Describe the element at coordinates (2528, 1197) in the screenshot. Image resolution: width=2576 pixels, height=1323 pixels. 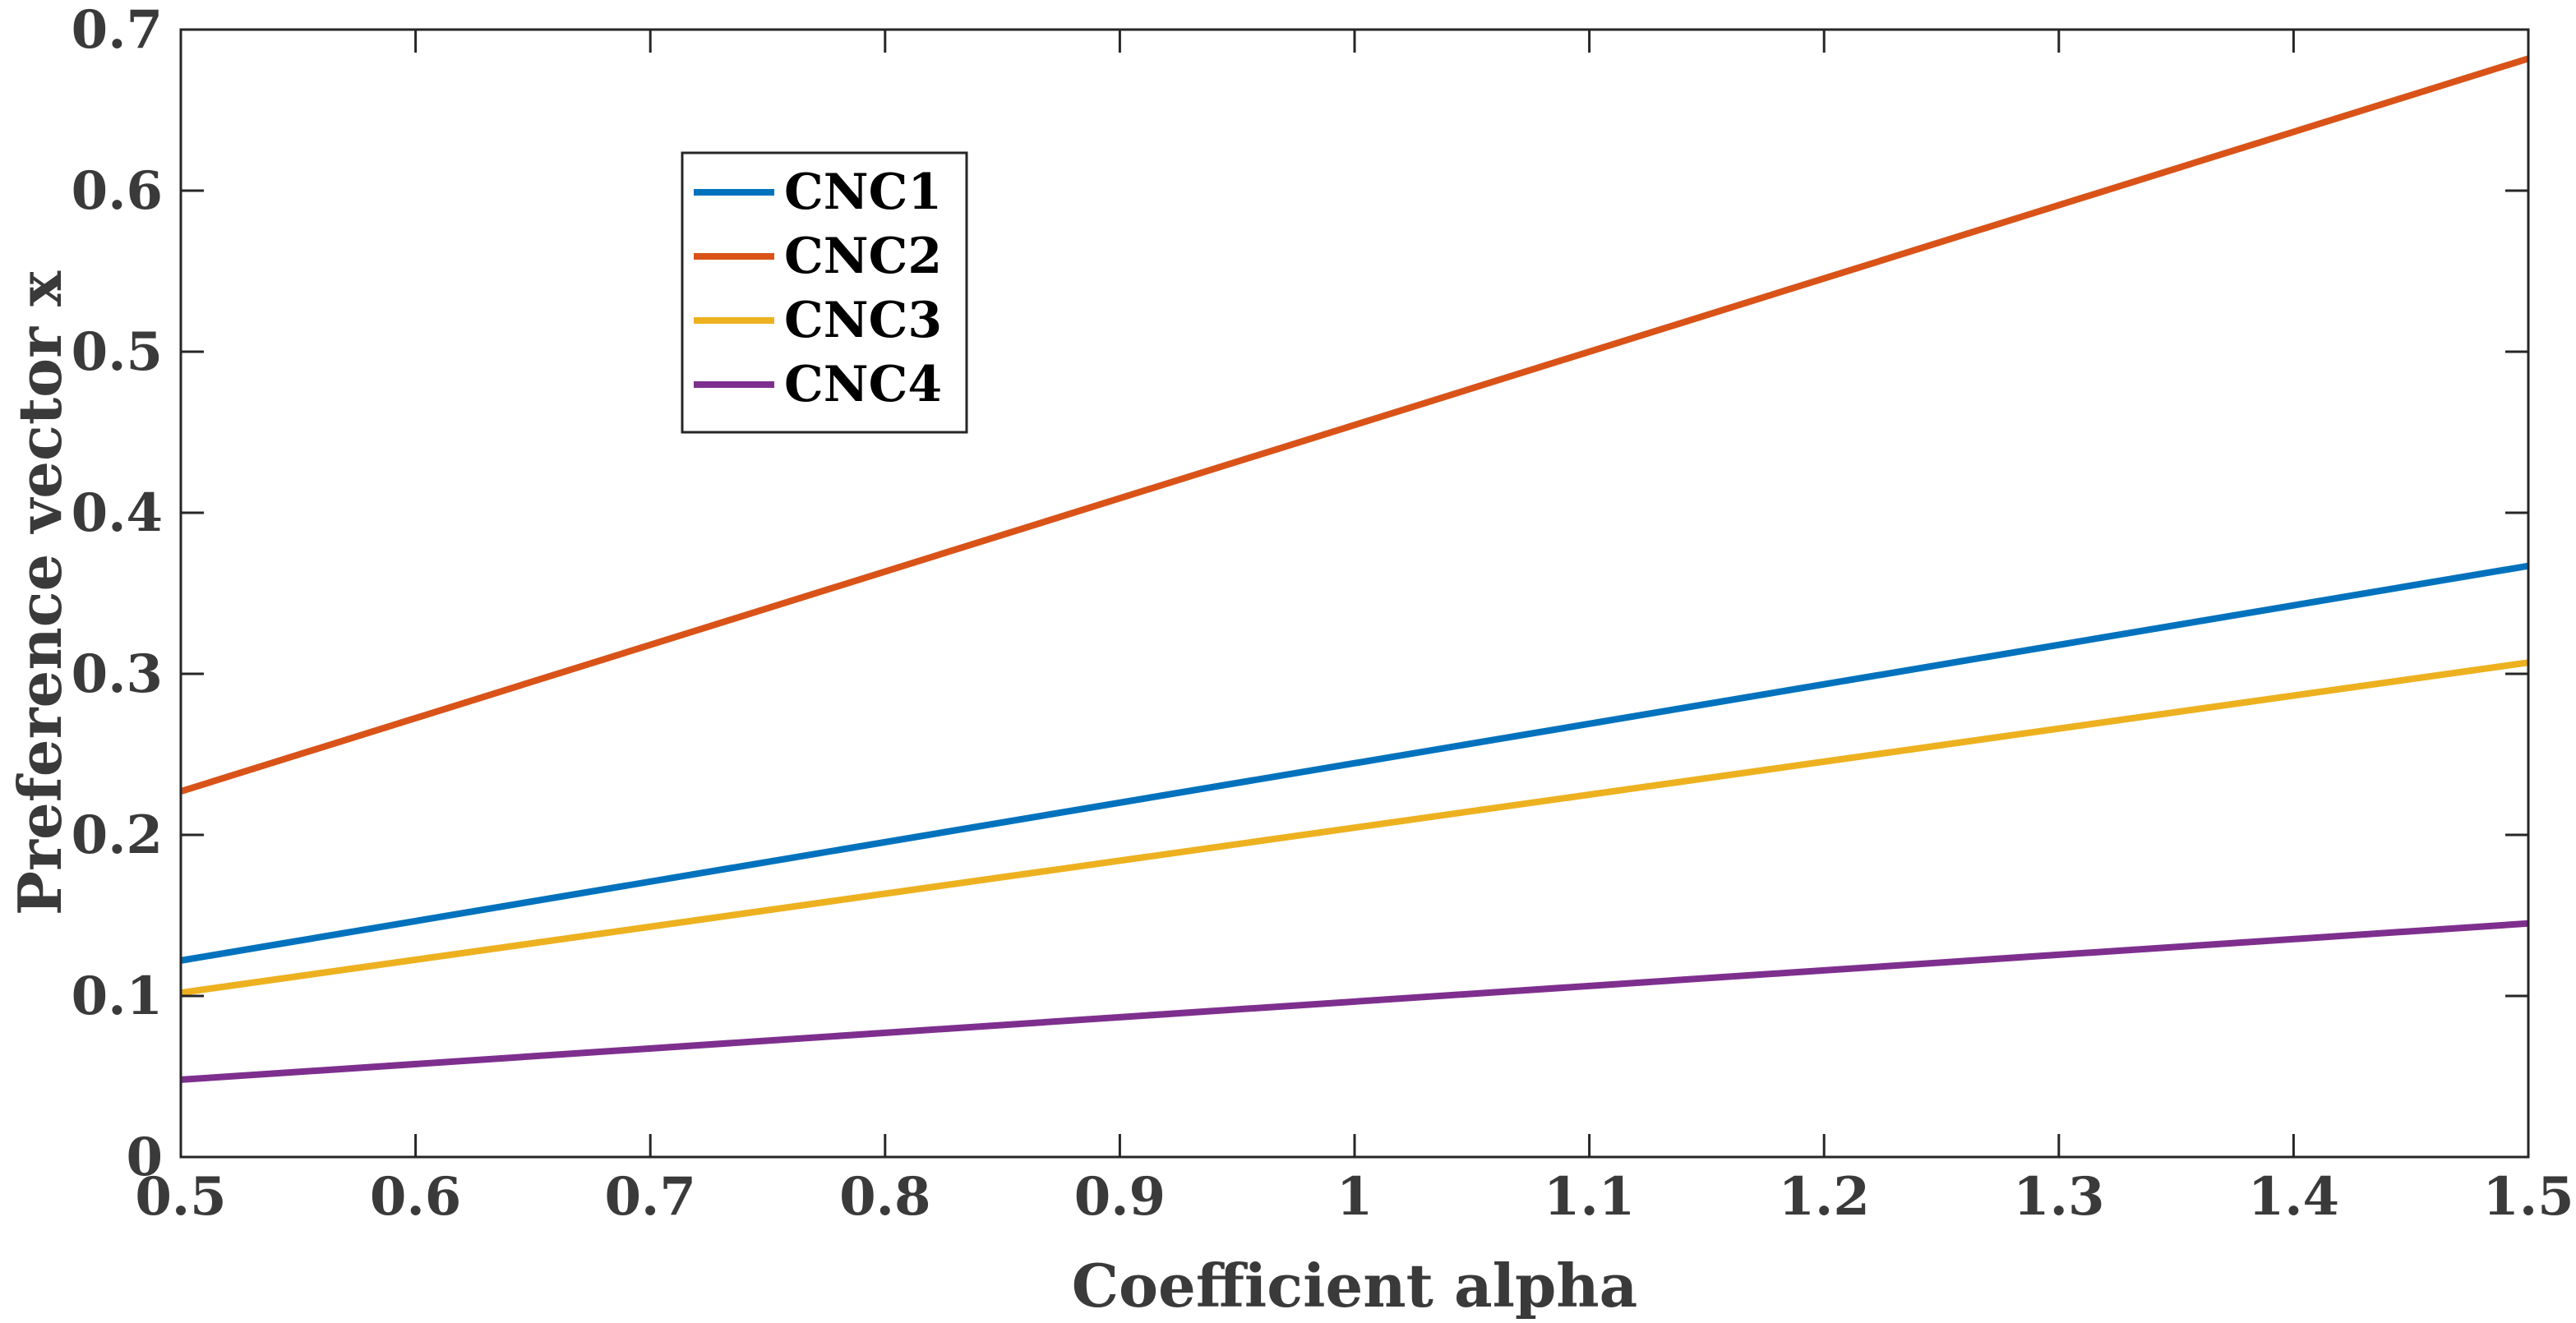
I see `x-tick-label: 1.5` at that location.